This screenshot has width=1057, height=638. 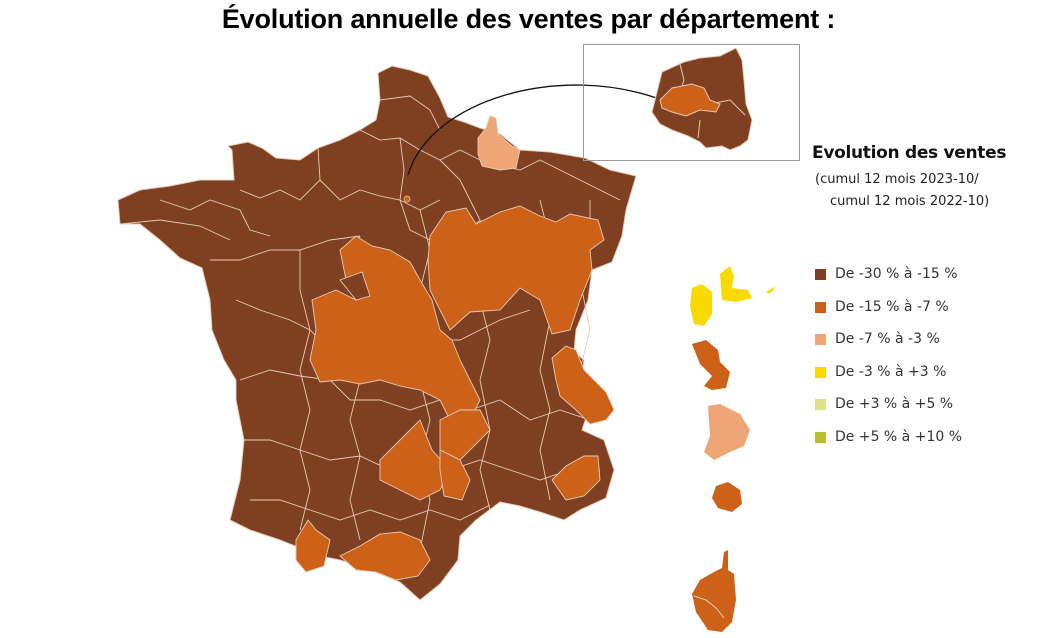 I want to click on legend-item: De -15 % à -7 %, so click(x=888, y=315).